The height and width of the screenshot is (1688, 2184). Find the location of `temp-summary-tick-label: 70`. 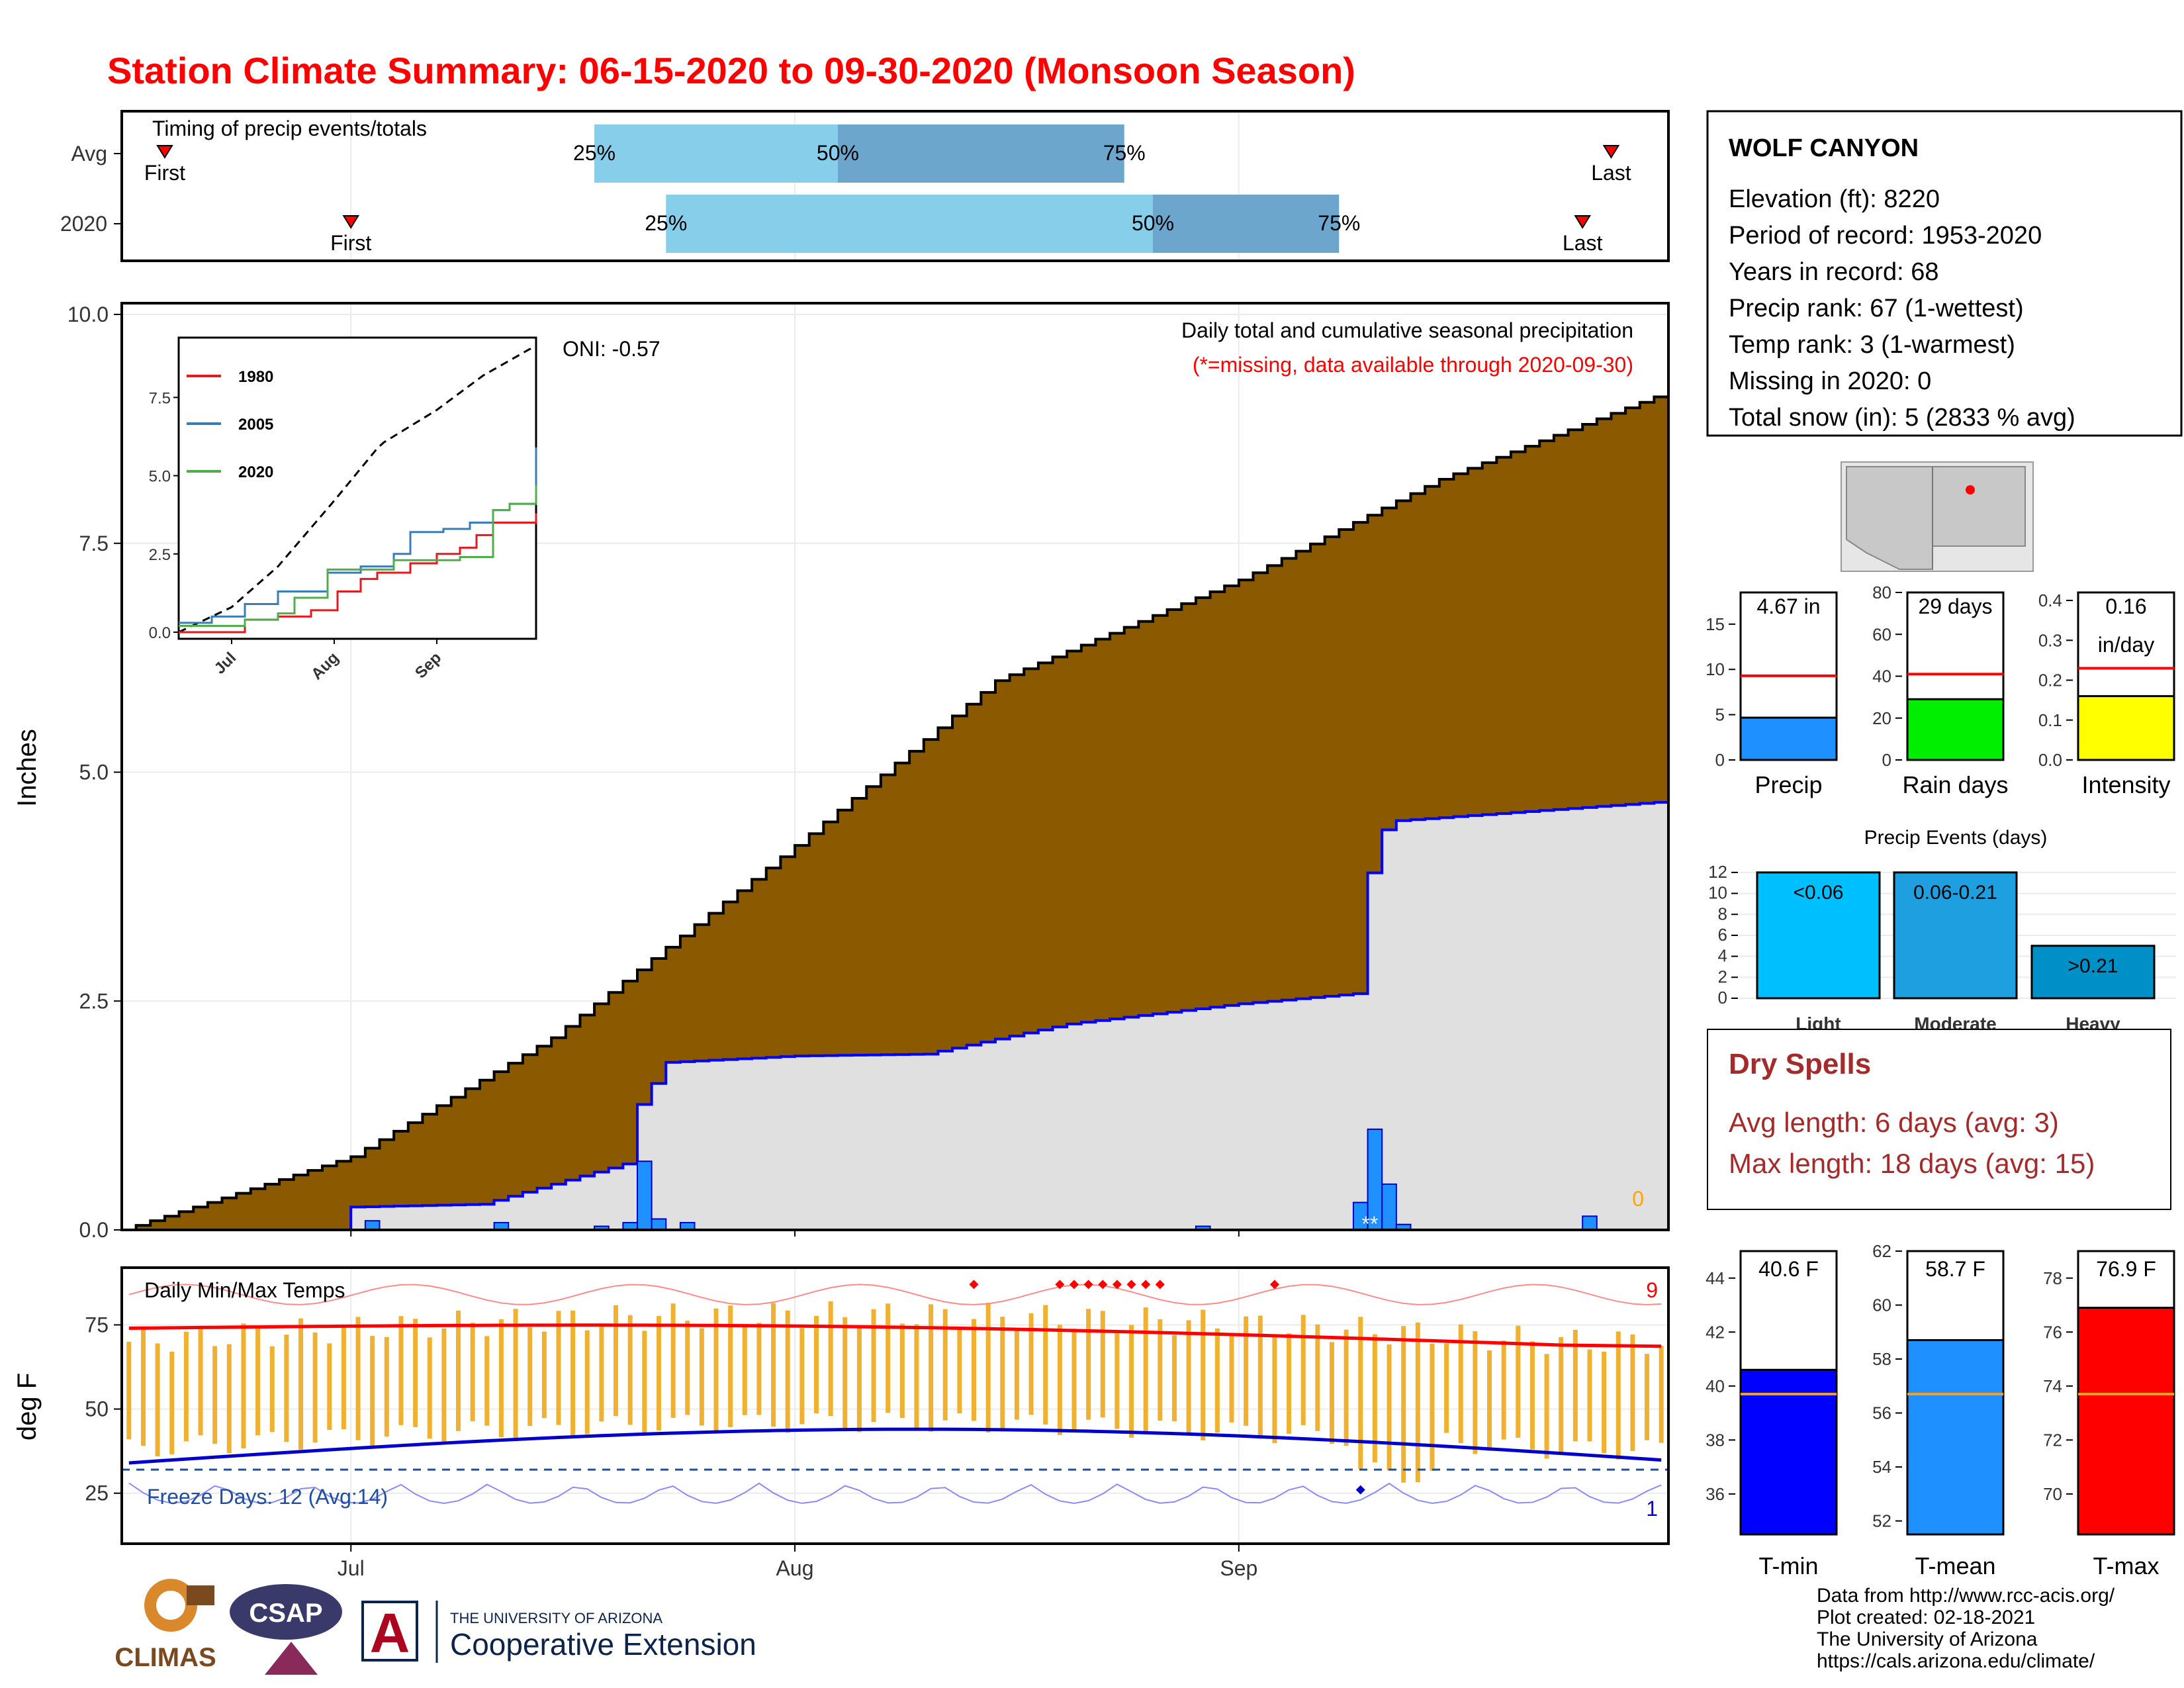

temp-summary-tick-label: 70 is located at coordinates (2052, 1494).